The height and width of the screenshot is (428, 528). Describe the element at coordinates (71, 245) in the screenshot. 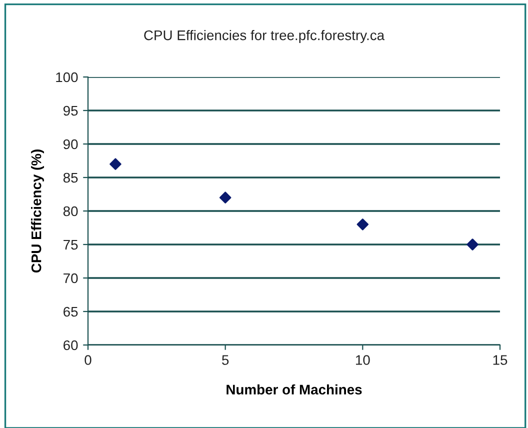

I see `y-tick-label: 75` at that location.